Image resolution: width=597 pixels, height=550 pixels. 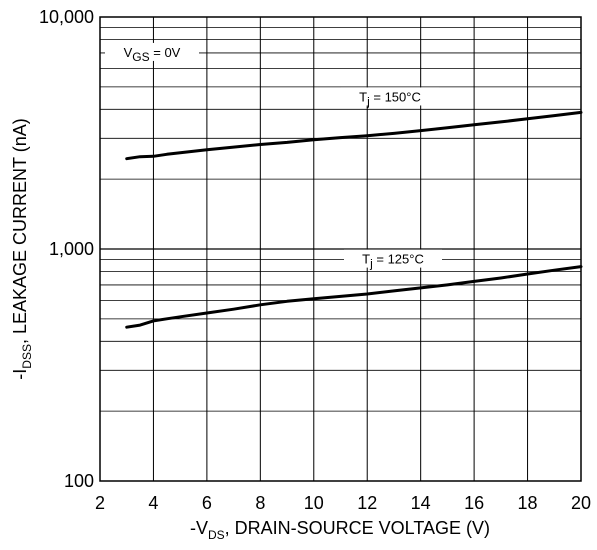 I want to click on x-tick-label: 14, so click(x=421, y=503).